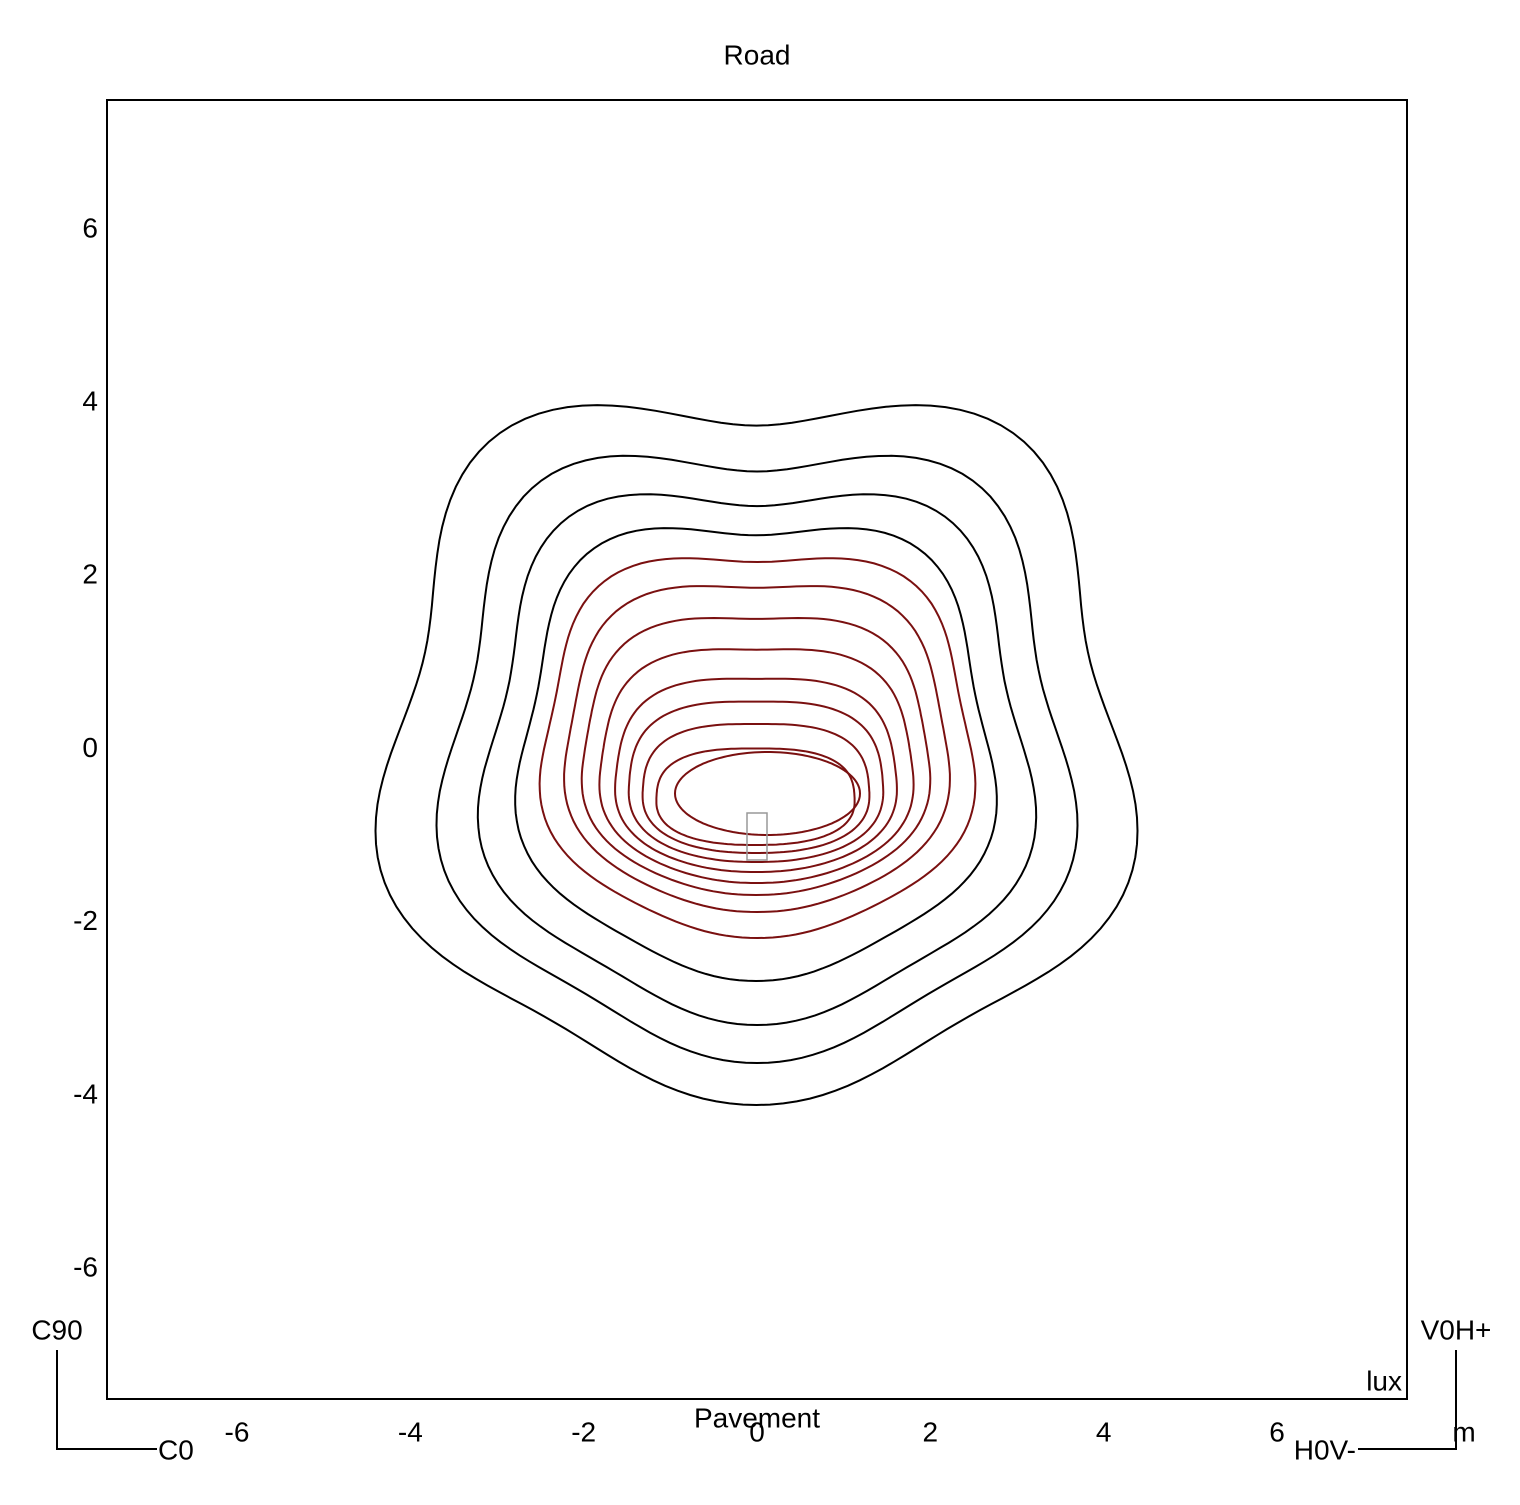 The height and width of the screenshot is (1505, 1520). What do you see at coordinates (931, 1431) in the screenshot?
I see `x-tick-label: 2` at bounding box center [931, 1431].